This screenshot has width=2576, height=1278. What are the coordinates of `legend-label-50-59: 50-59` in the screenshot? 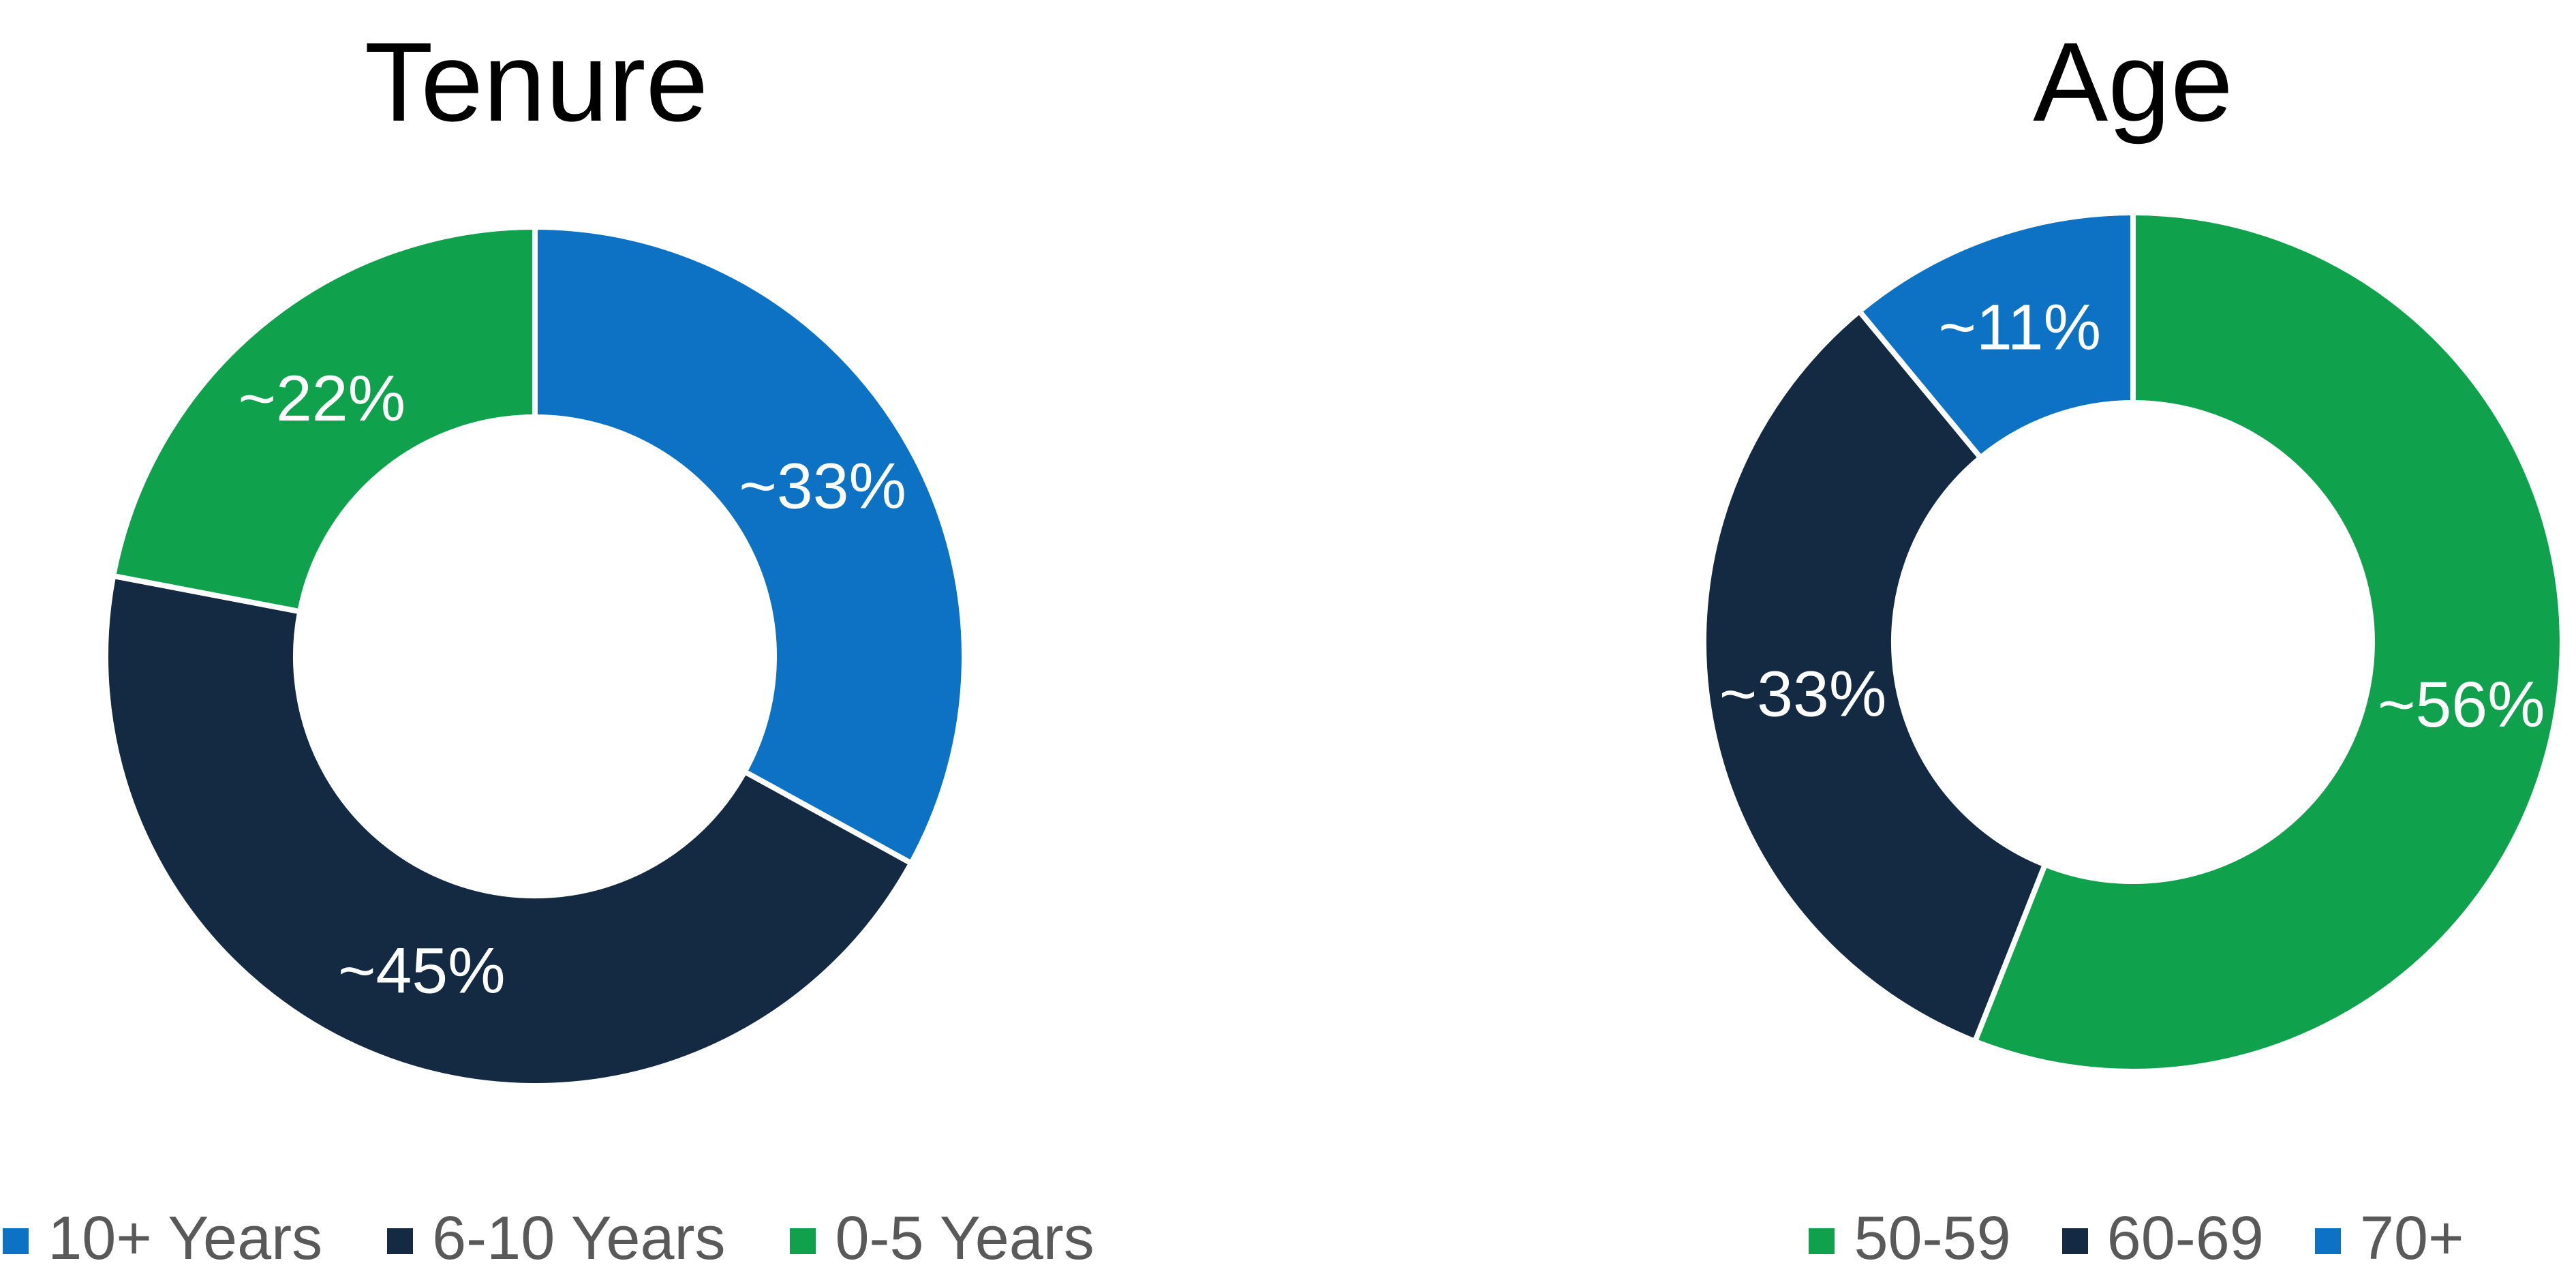 It's located at (1932, 1238).